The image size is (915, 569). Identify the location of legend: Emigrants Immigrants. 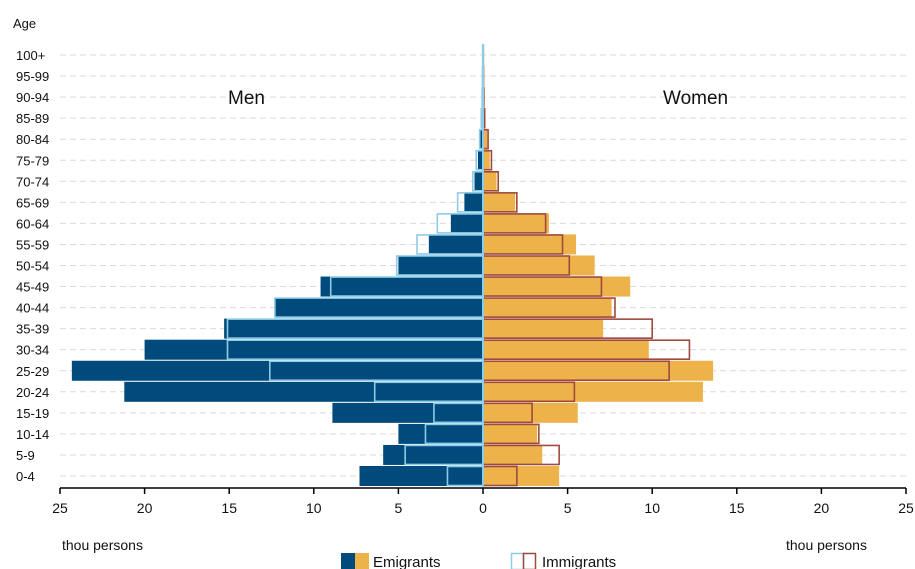
(478, 561).